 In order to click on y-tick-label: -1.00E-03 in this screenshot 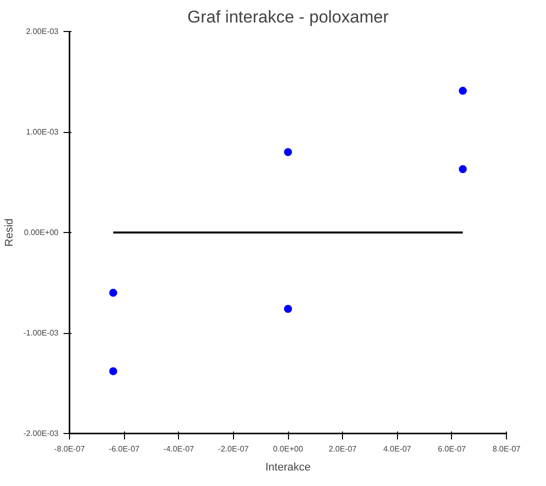, I will do `click(41, 333)`.